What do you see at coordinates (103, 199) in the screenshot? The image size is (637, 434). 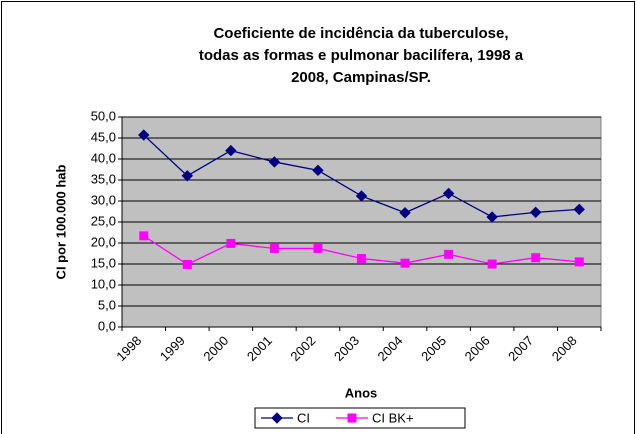 I see `y-tick-label: 30,0` at bounding box center [103, 199].